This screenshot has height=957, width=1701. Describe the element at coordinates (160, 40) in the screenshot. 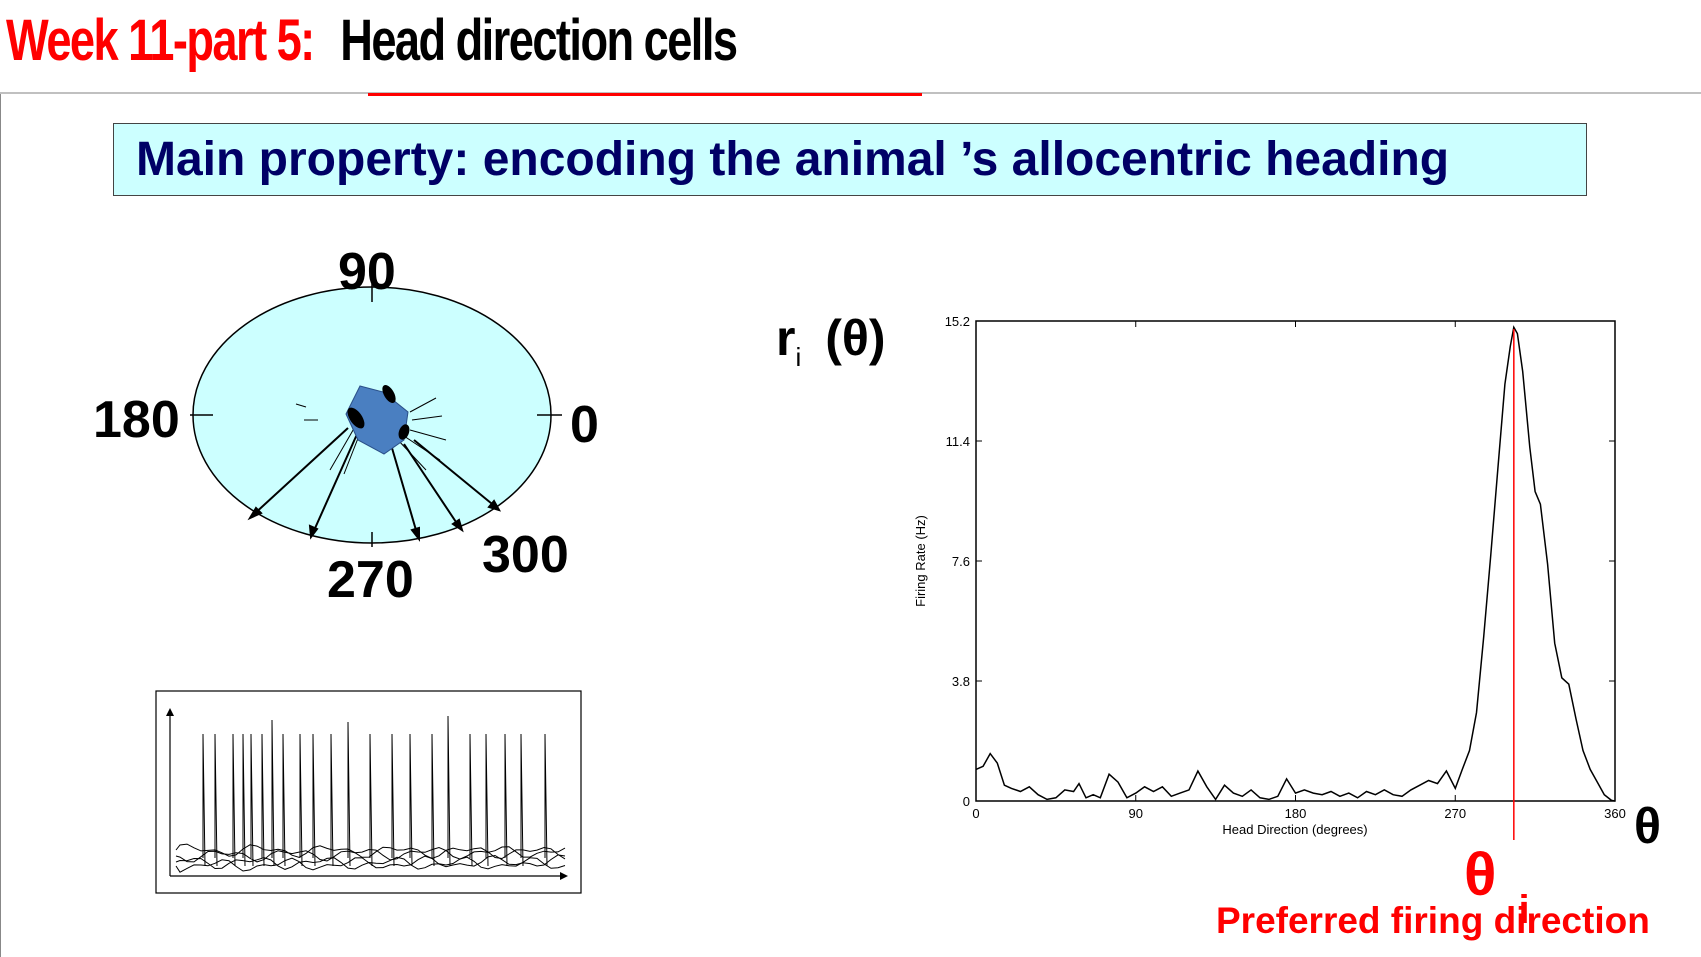

I see `title-part: Week 11-part 5:` at that location.